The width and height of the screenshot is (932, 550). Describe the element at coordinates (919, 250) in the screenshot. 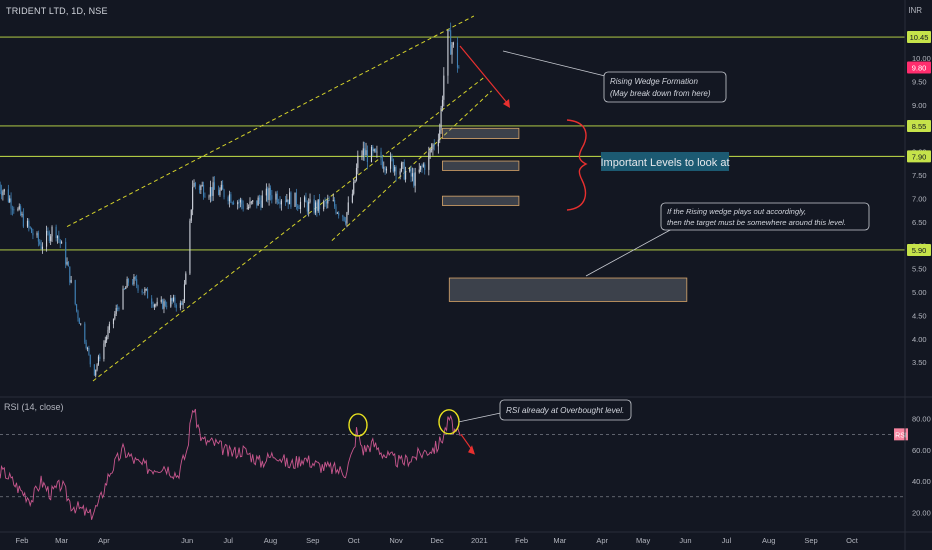

I see `price-marker-label: 5.90` at that location.